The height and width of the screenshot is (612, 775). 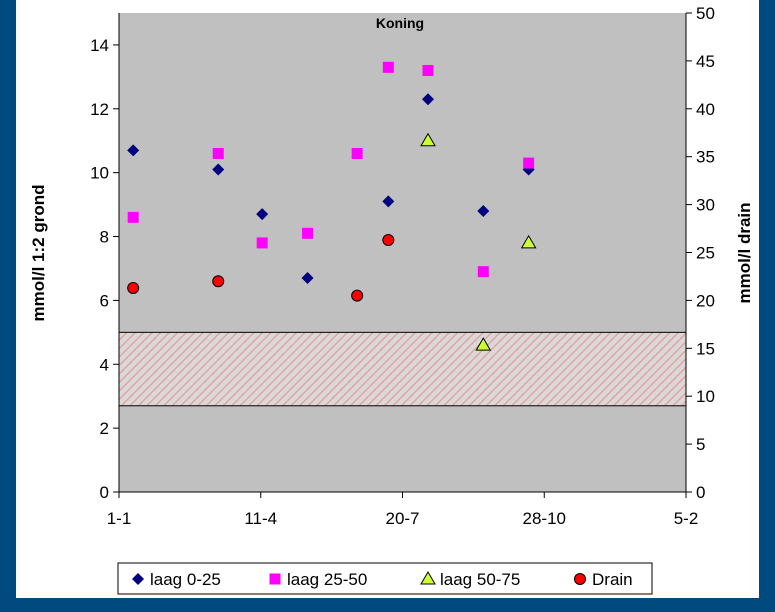 I want to click on right-axis-ticks: 0 5 10 15 20 25 30 35 40 45 50, so click(x=700, y=253).